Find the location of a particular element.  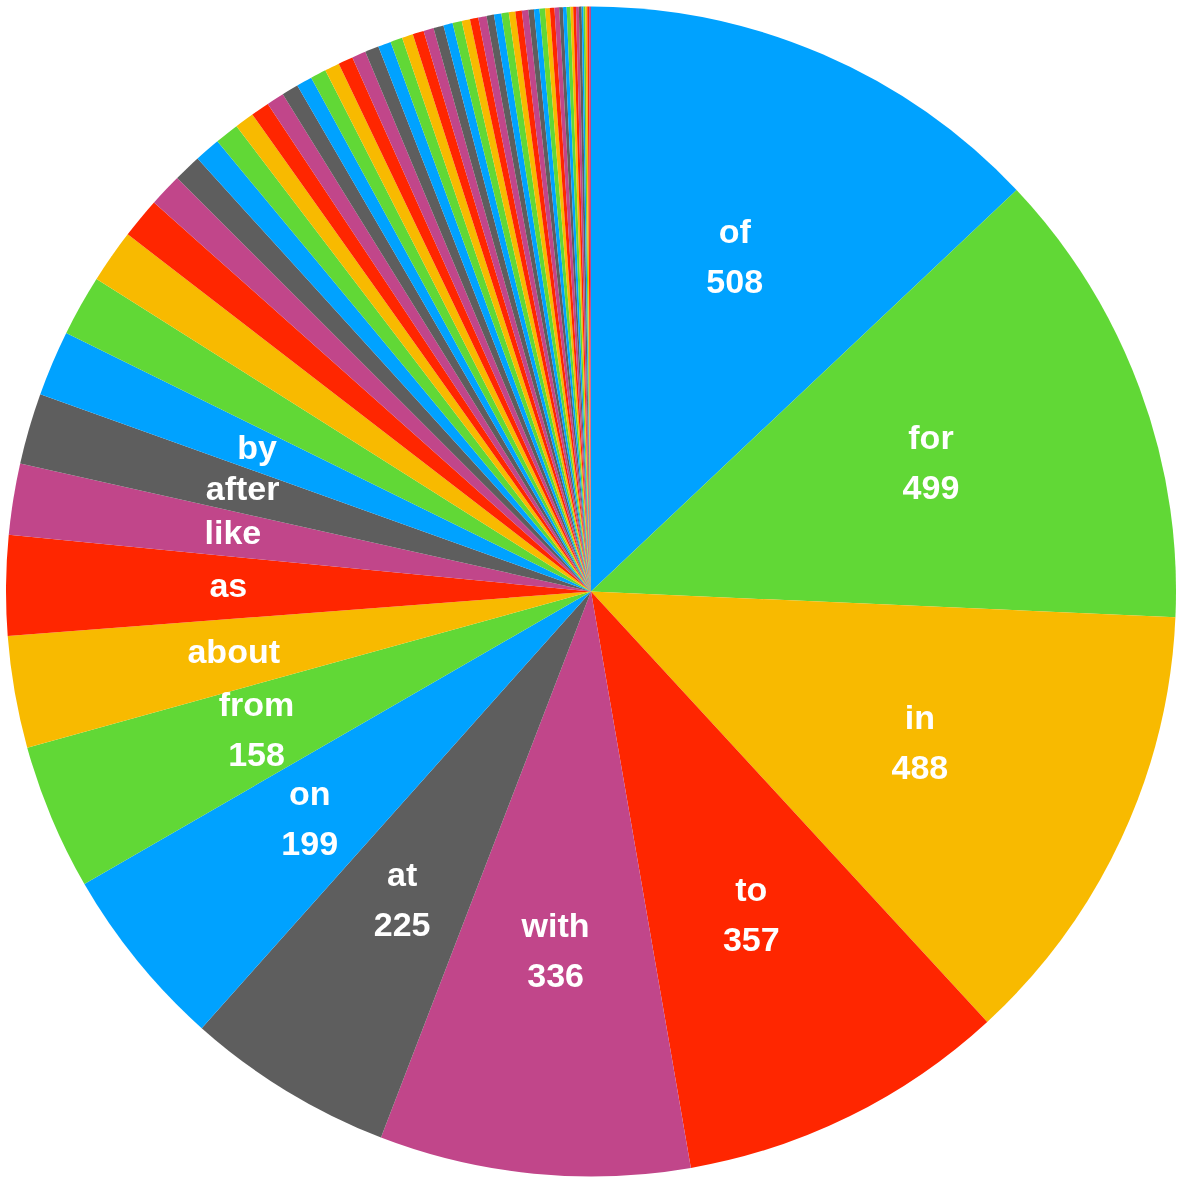

data-label: 357 is located at coordinates (751, 939).